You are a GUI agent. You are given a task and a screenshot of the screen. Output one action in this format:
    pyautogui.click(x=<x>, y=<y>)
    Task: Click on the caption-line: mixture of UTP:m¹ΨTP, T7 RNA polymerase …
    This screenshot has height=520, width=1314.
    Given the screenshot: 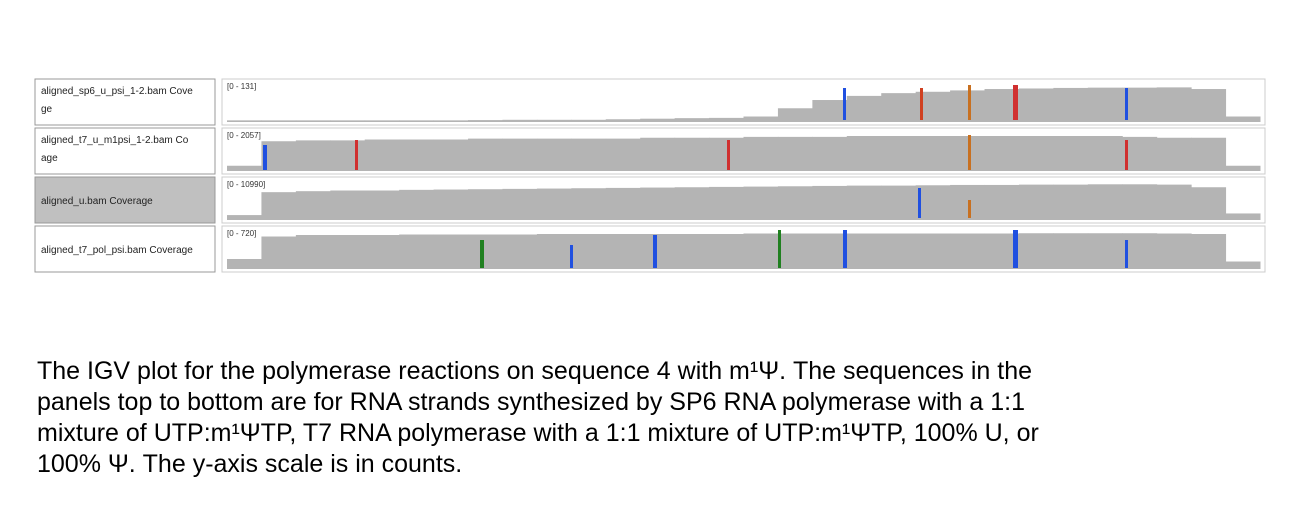 What is the action you would take?
    pyautogui.click(x=538, y=433)
    